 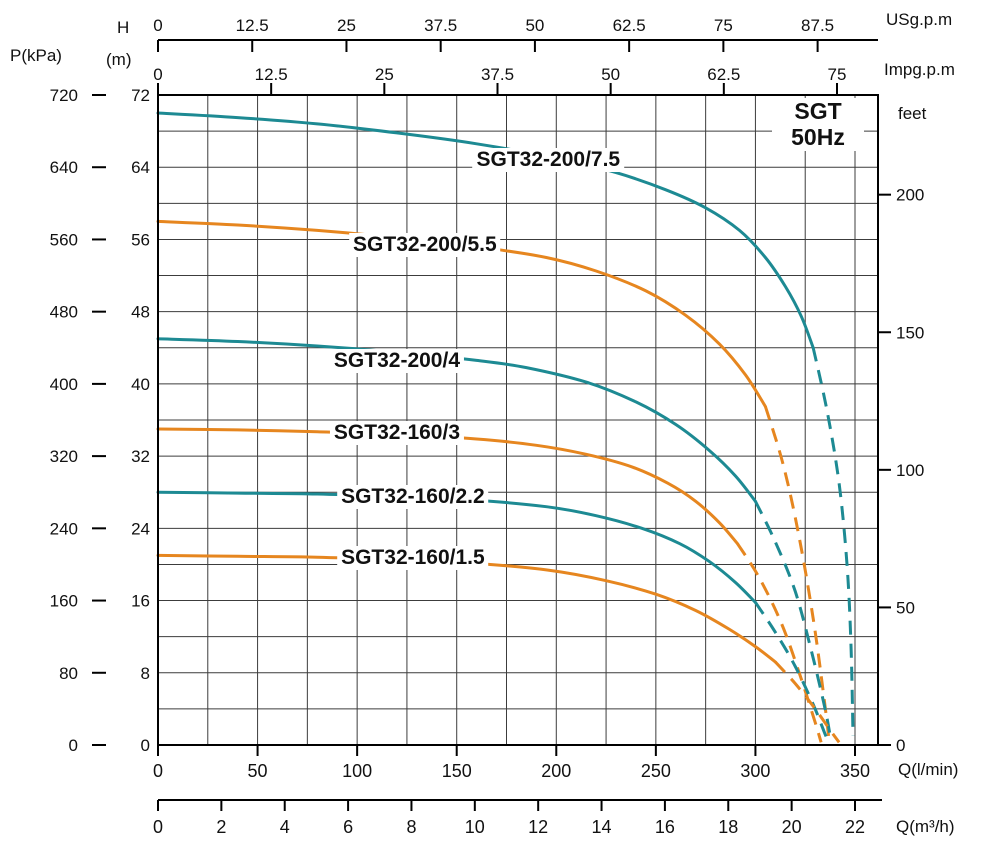 I want to click on q-lmin-tick-label: 200, so click(x=556, y=771).